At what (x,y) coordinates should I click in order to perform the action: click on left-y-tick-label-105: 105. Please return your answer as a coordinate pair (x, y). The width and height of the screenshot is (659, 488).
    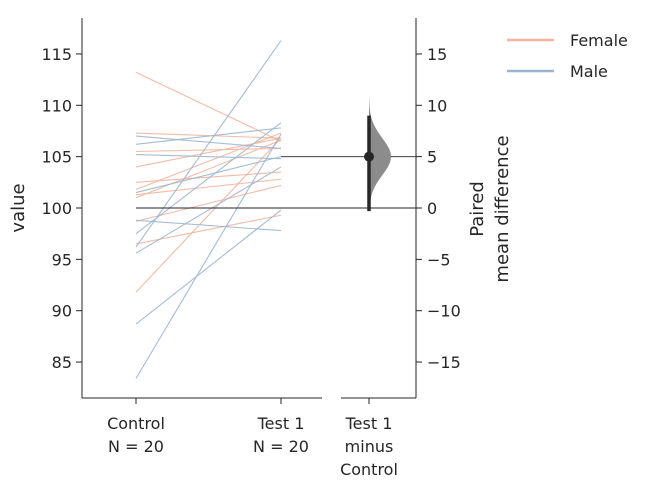
    Looking at the image, I should click on (56, 157).